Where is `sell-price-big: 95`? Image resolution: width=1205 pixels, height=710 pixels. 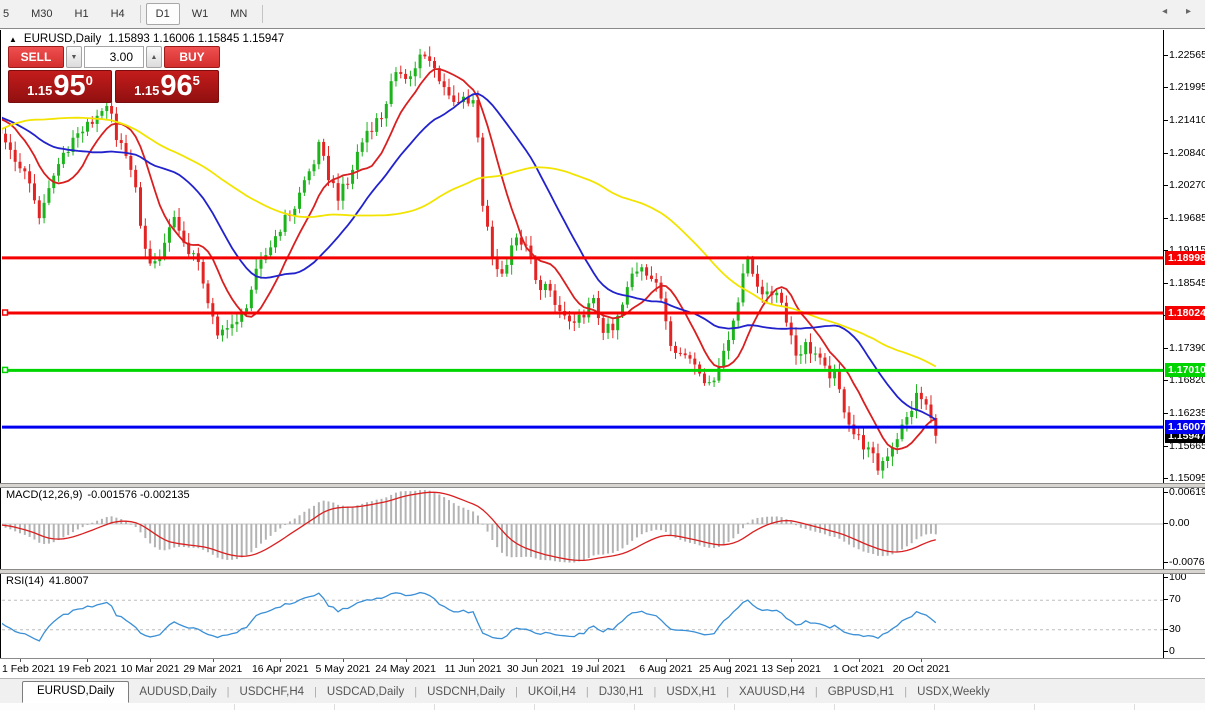
sell-price-big: 95 is located at coordinates (69, 86).